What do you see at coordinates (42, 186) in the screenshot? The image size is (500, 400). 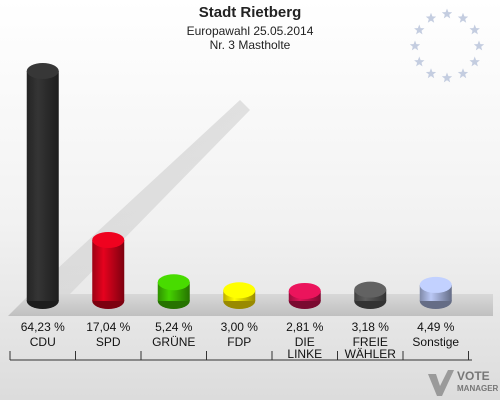 I see `bar-cdu` at bounding box center [42, 186].